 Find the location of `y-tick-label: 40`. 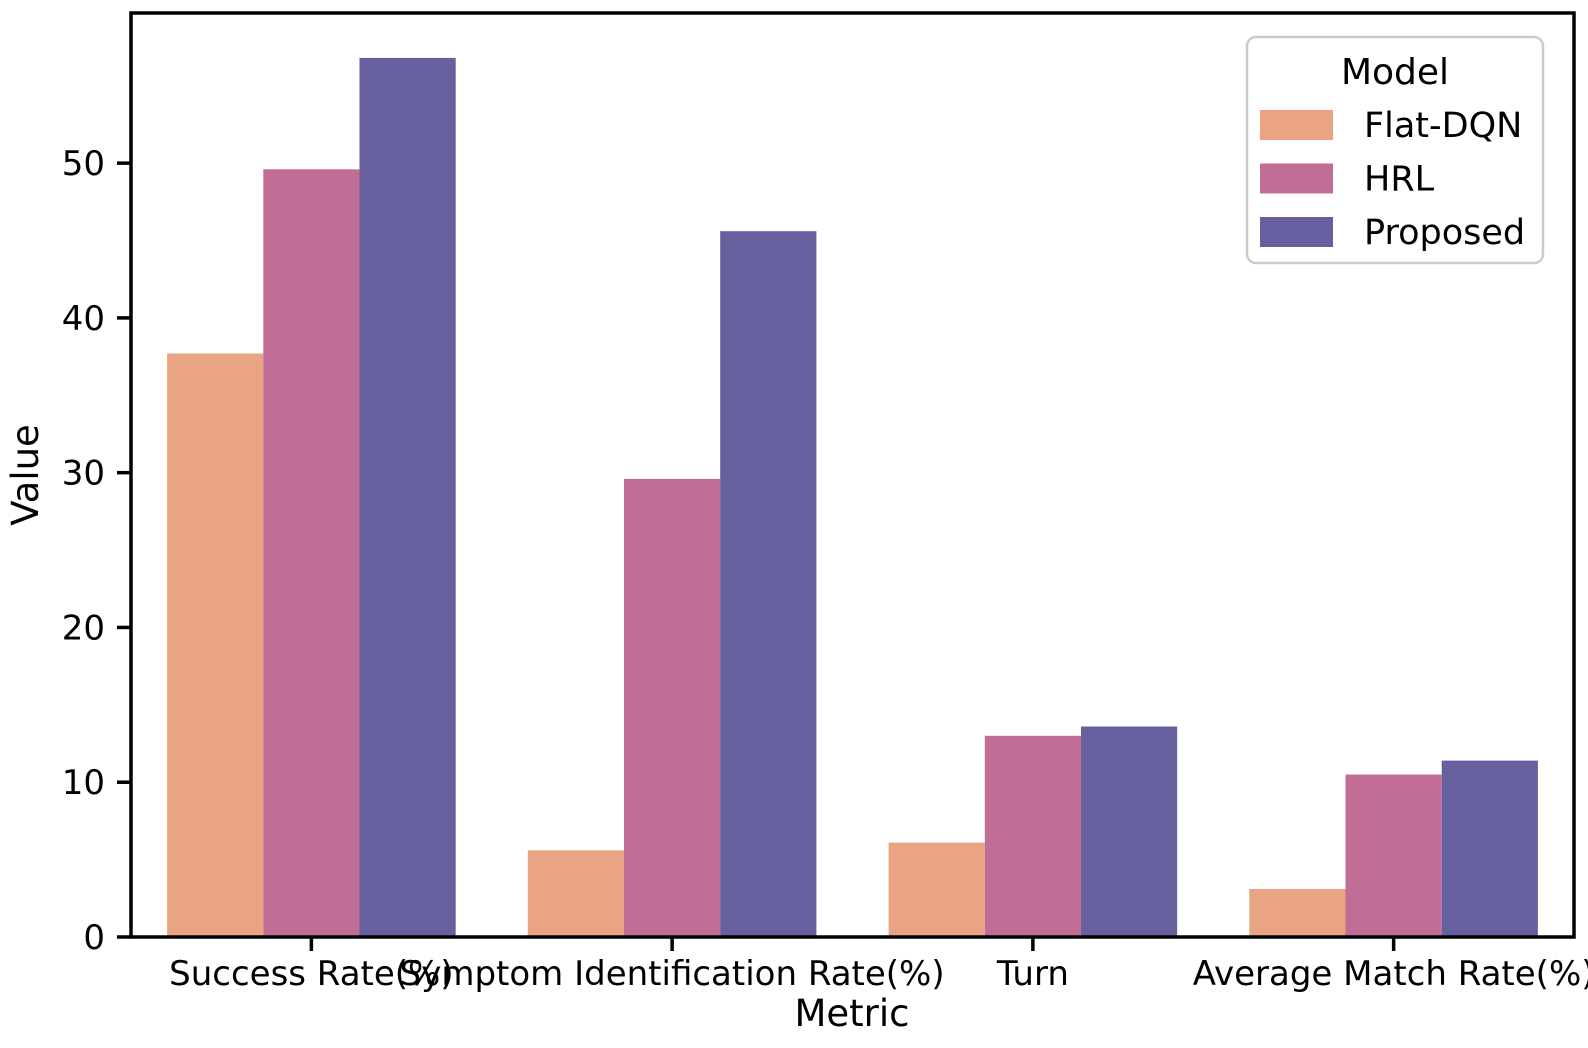

y-tick-label: 40 is located at coordinates (83, 319).